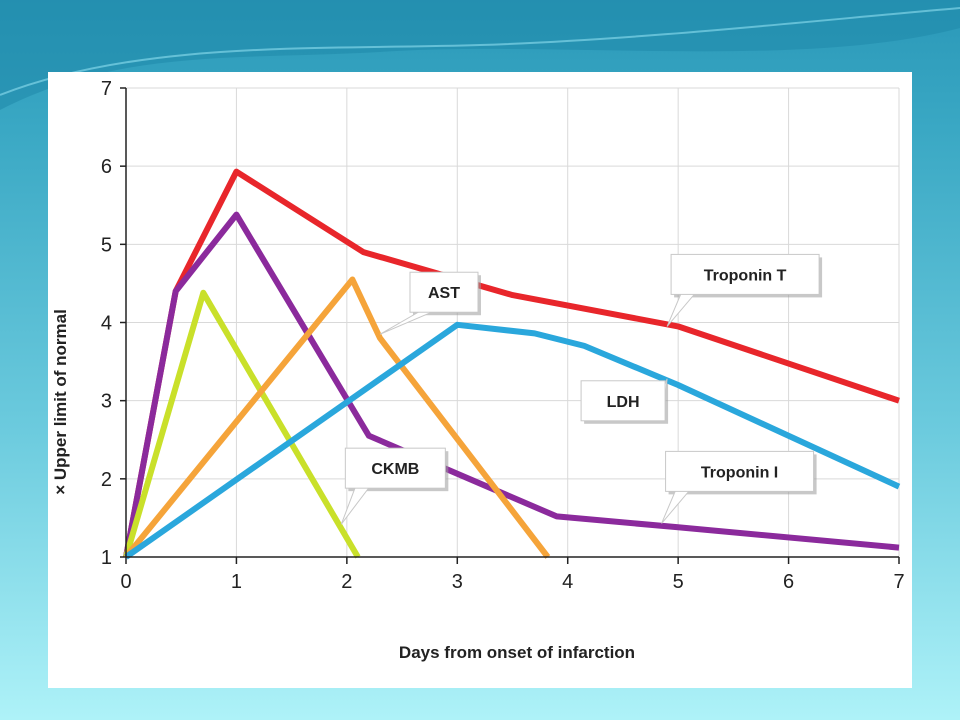 The width and height of the screenshot is (960, 720). I want to click on callout-label: LDH, so click(623, 402).